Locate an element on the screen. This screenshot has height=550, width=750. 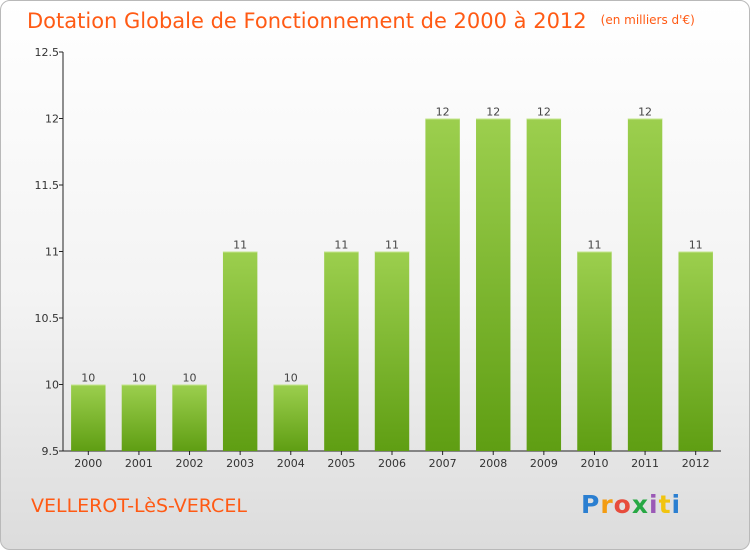
commune-name: VELLEROT-LèS-VERCEL is located at coordinates (139, 506).